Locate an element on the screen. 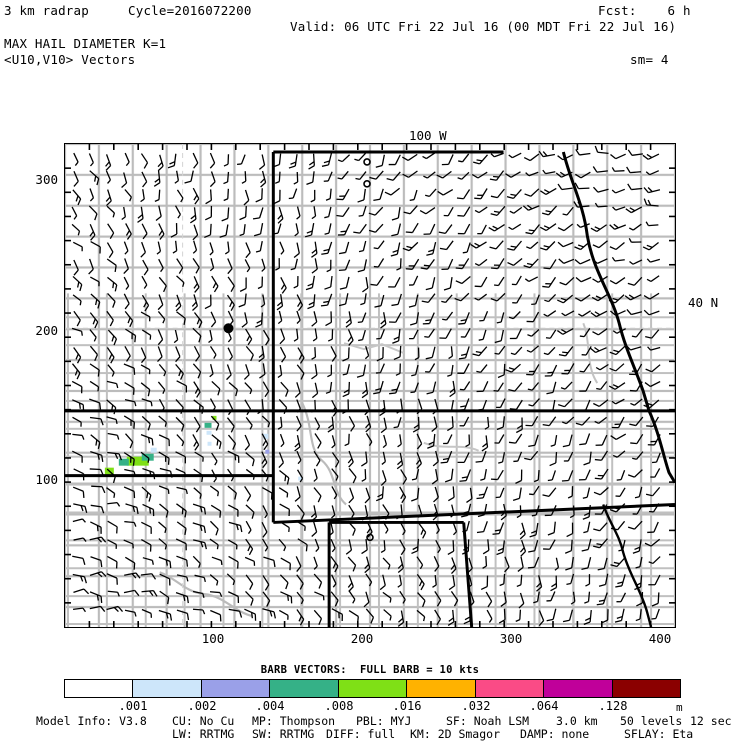  colorbar-tick-004: .004 is located at coordinates (270, 706).